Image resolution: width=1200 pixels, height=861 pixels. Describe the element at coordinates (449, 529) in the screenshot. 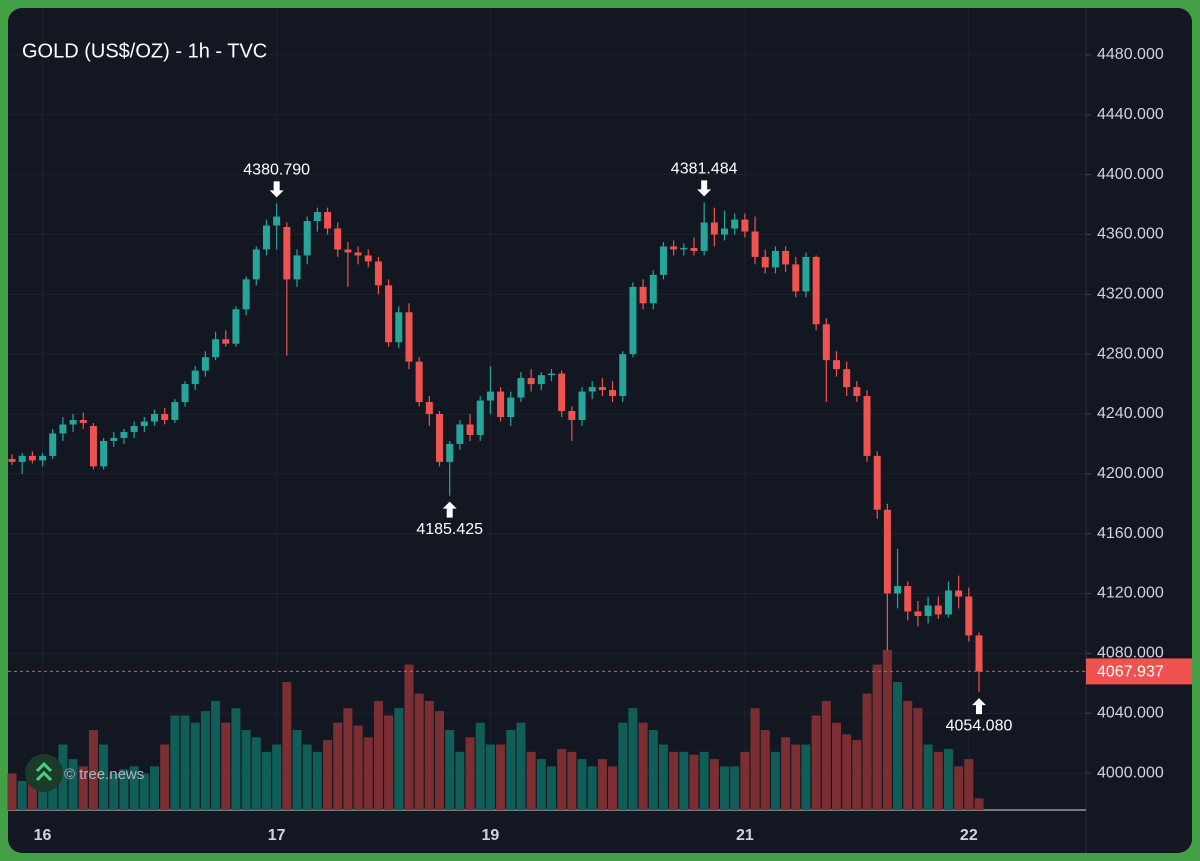

I see `annotation-label: 4185.425` at that location.